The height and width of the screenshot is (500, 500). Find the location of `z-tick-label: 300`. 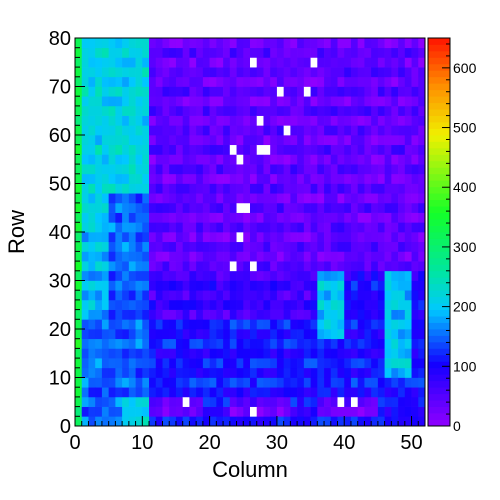

z-tick-label: 300 is located at coordinates (465, 247).